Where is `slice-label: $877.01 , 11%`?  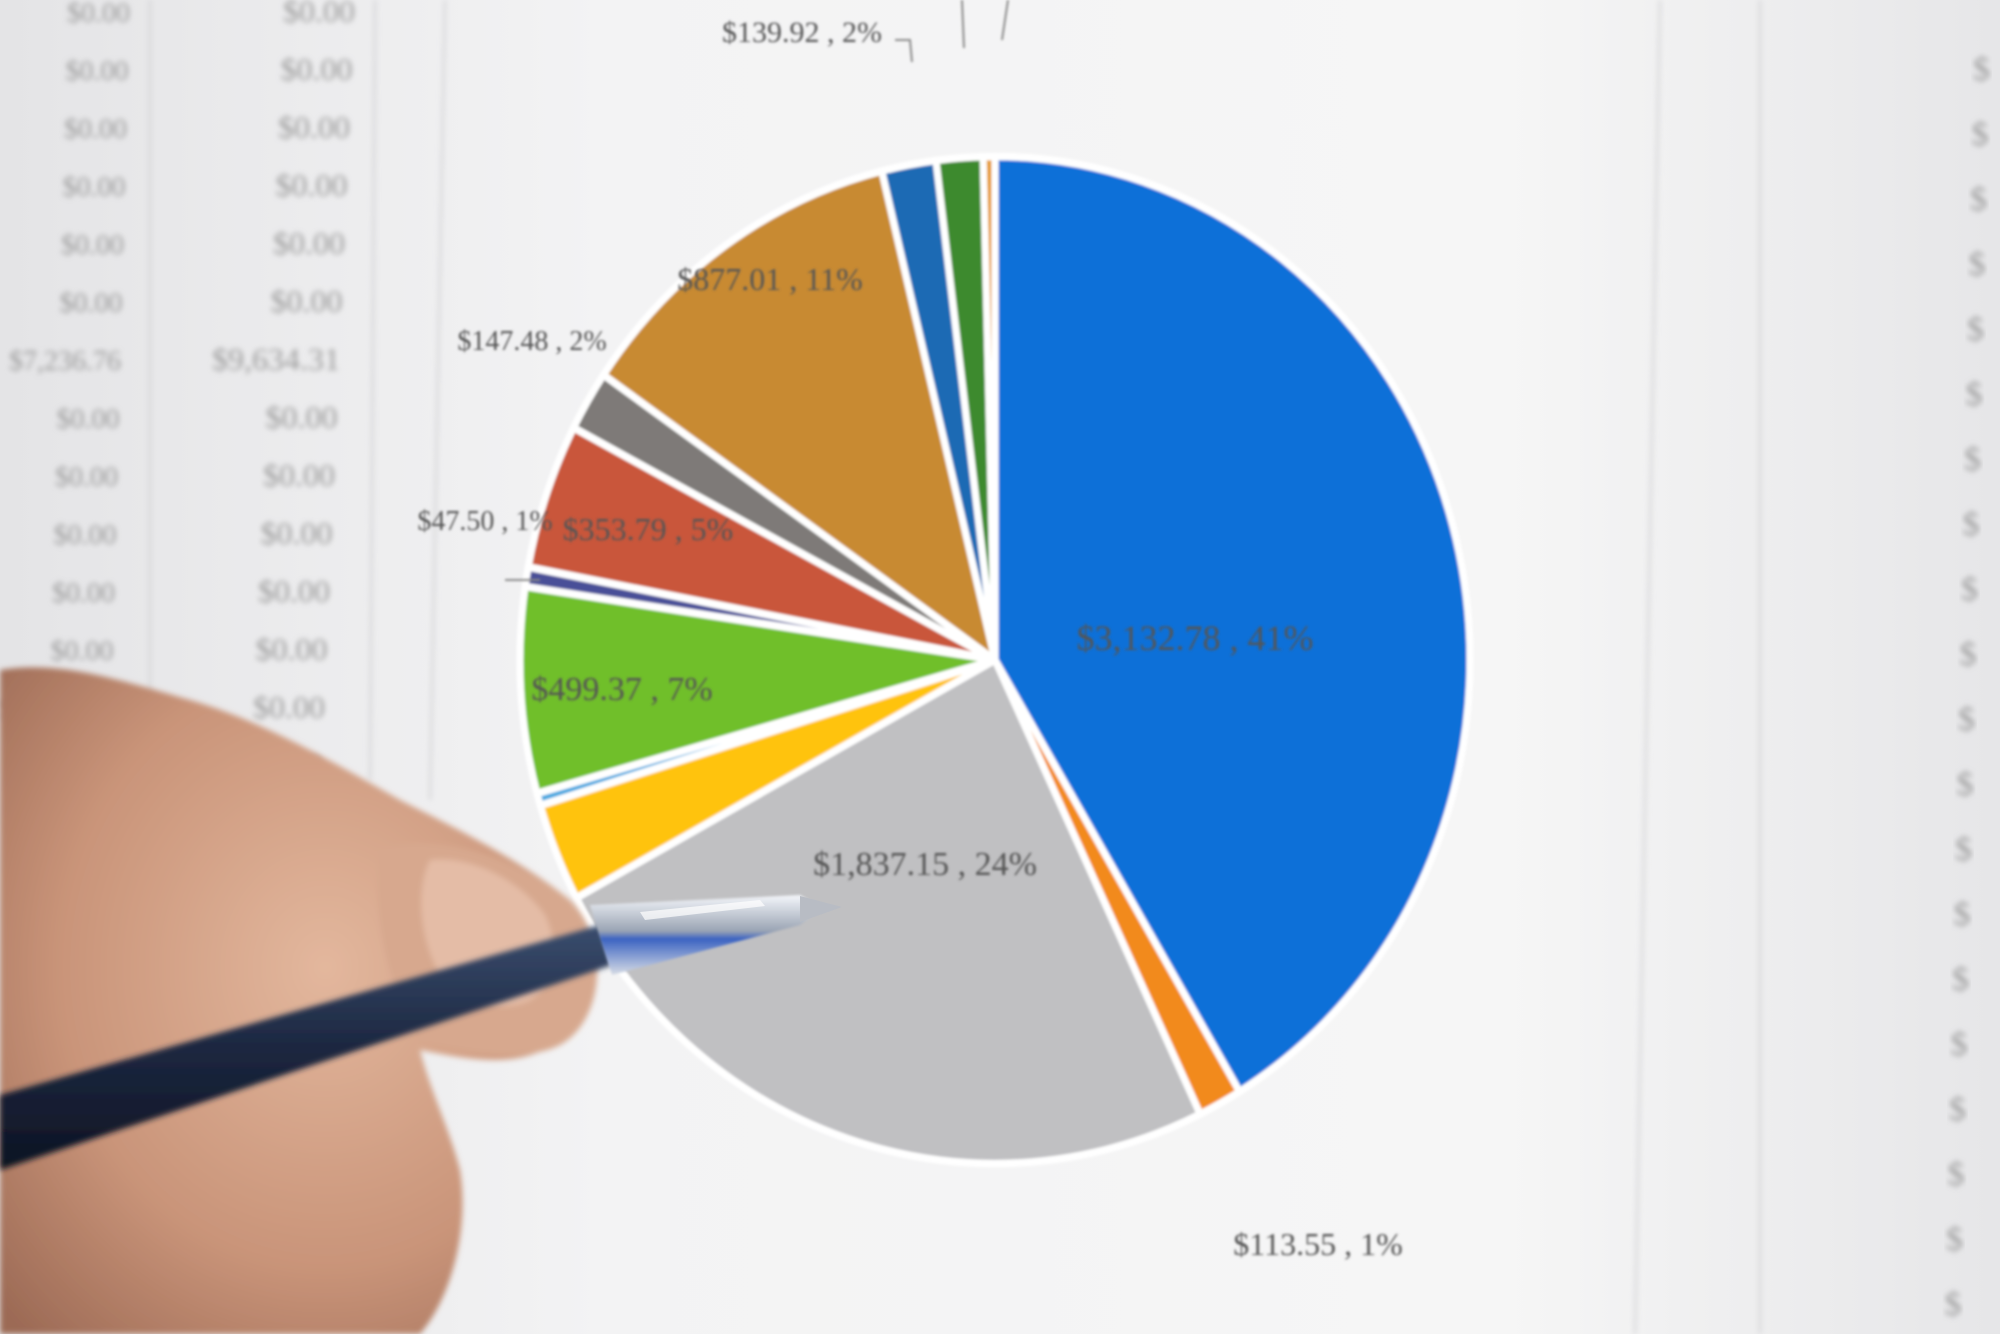
slice-label: $877.01 , 11% is located at coordinates (769, 279).